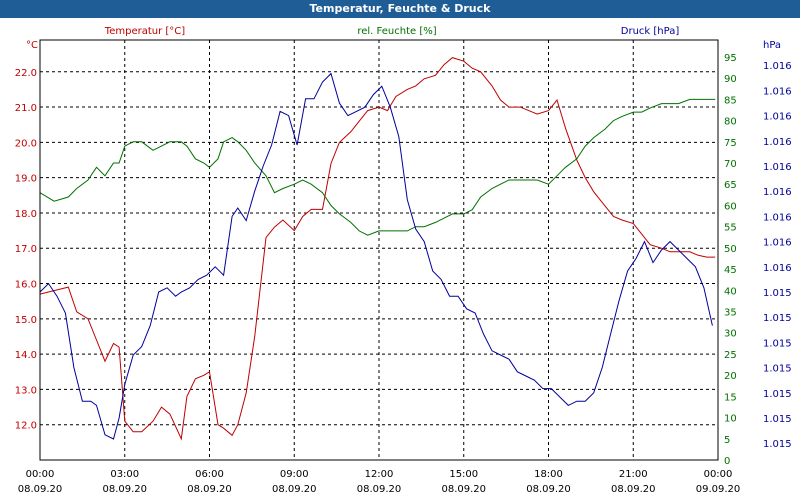  I want to click on x-tick-time: 15:00, so click(463, 474).